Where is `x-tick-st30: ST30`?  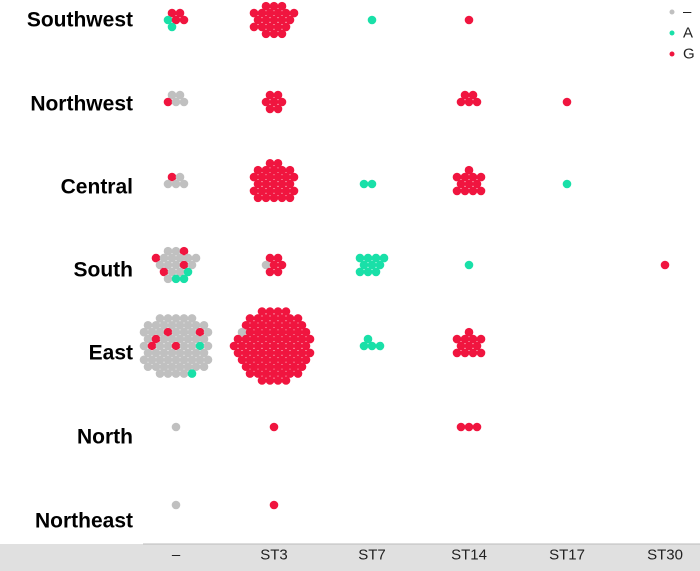 x-tick-st30: ST30 is located at coordinates (665, 555).